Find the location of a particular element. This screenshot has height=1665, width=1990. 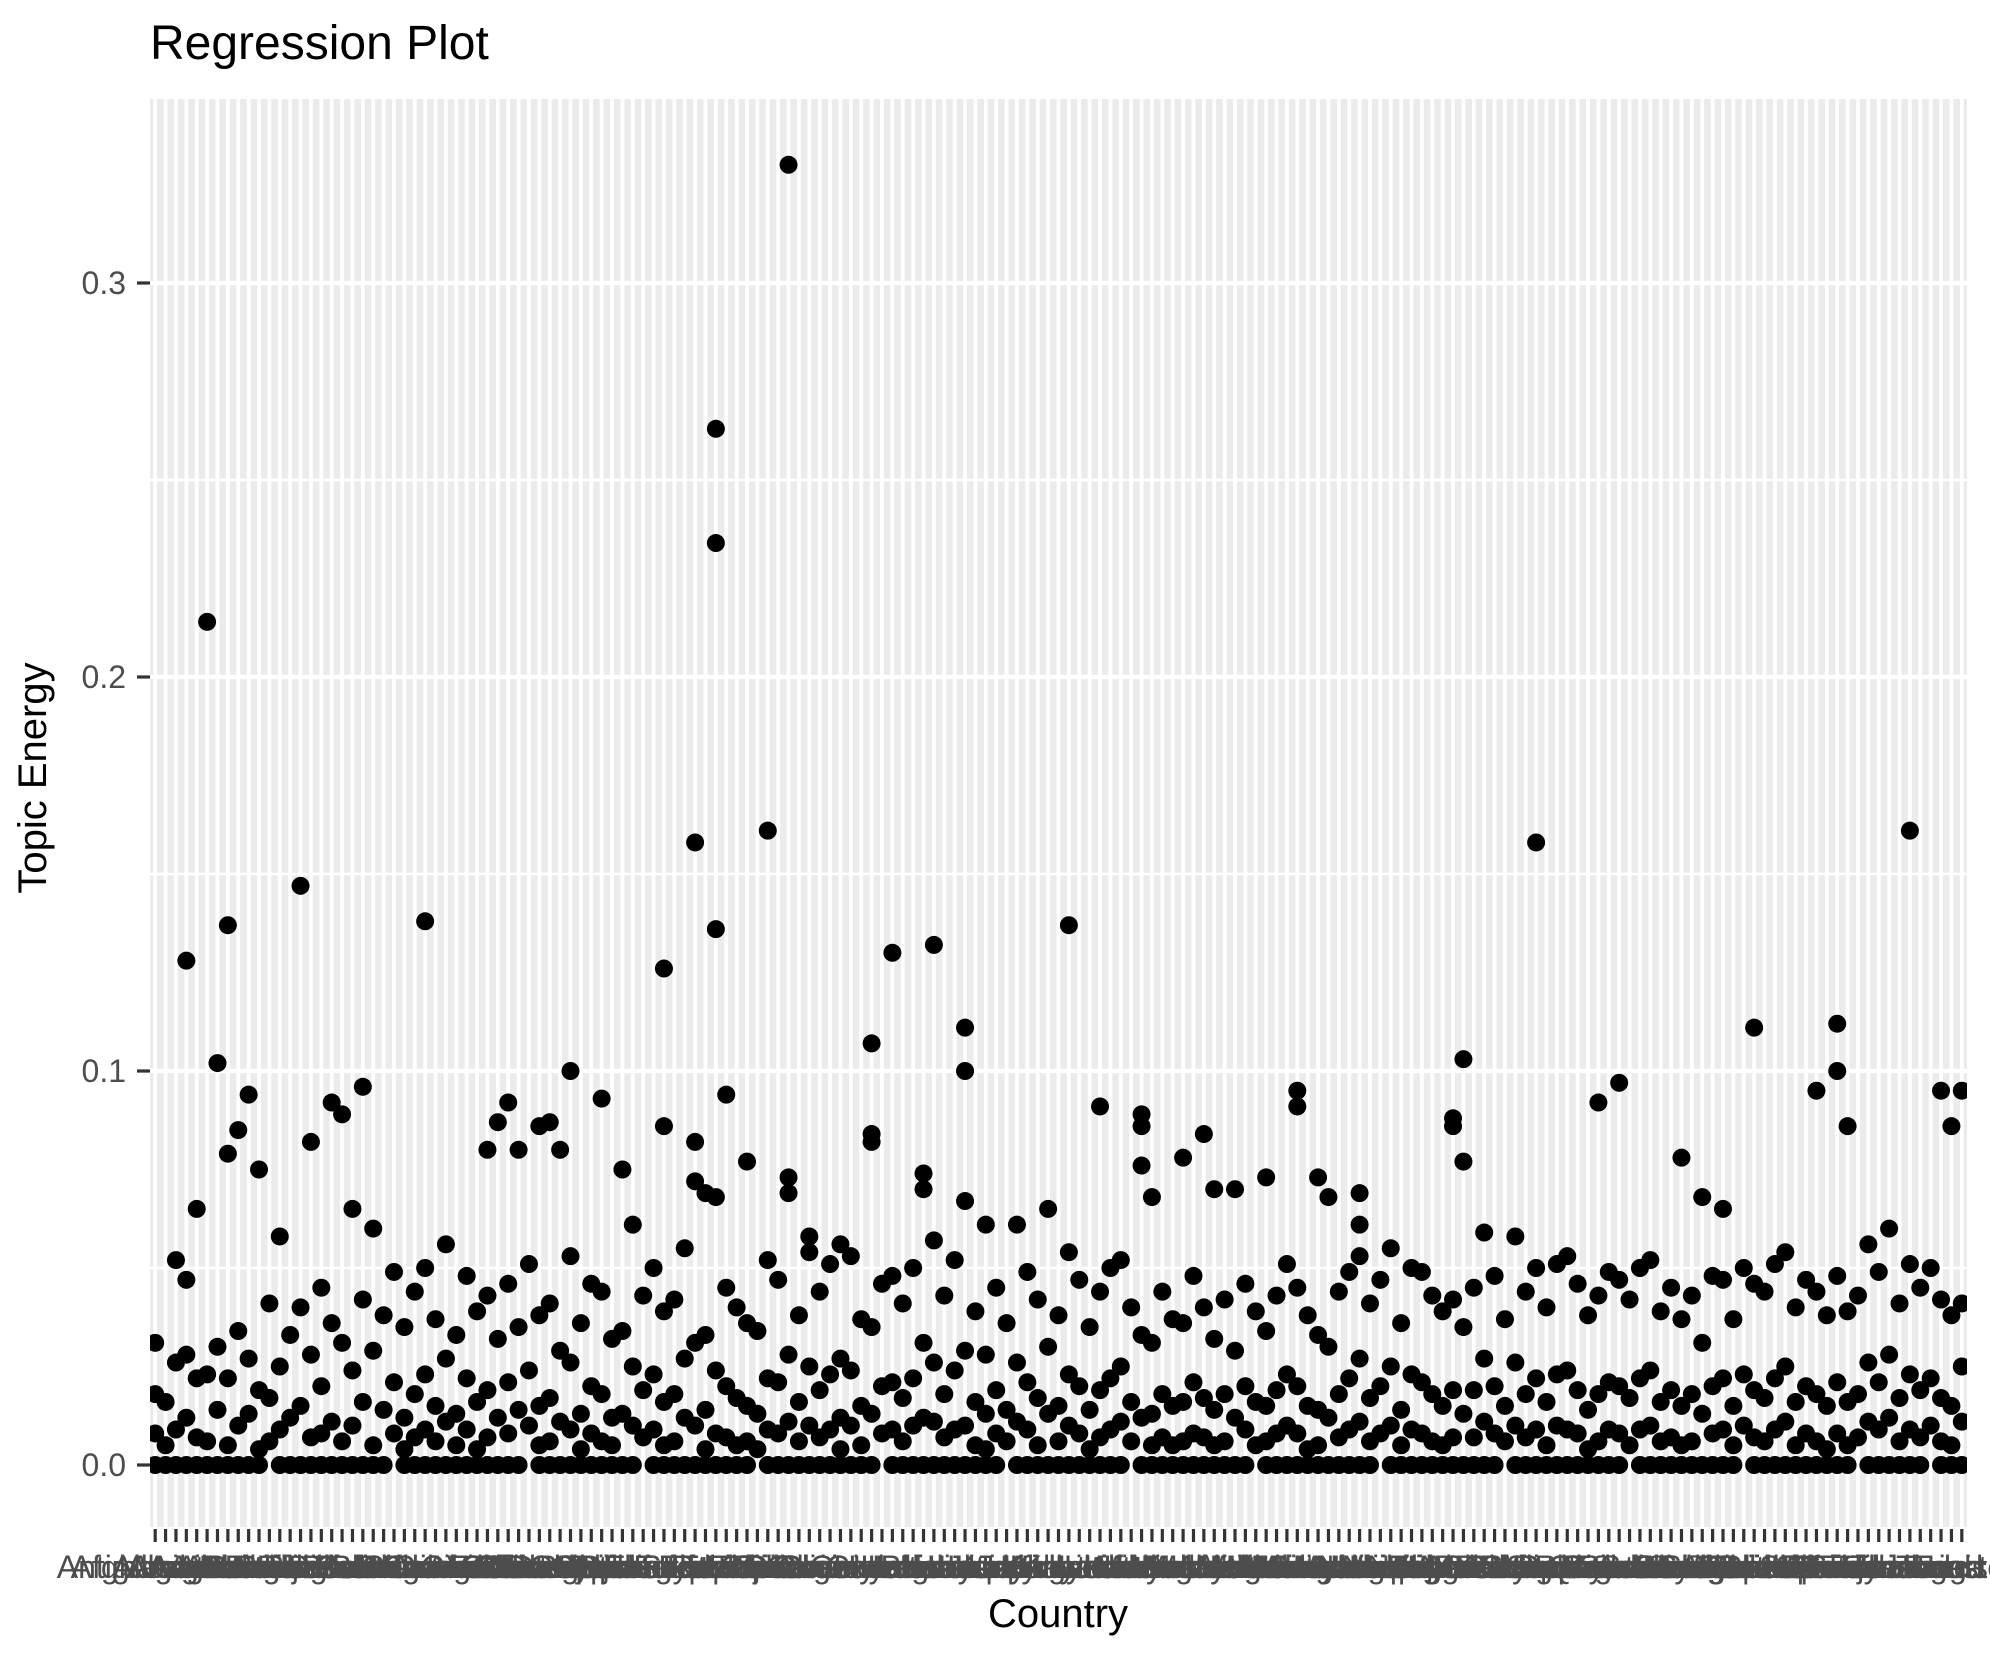

x-tick-label: Montenegro is located at coordinates (1328, 1567).